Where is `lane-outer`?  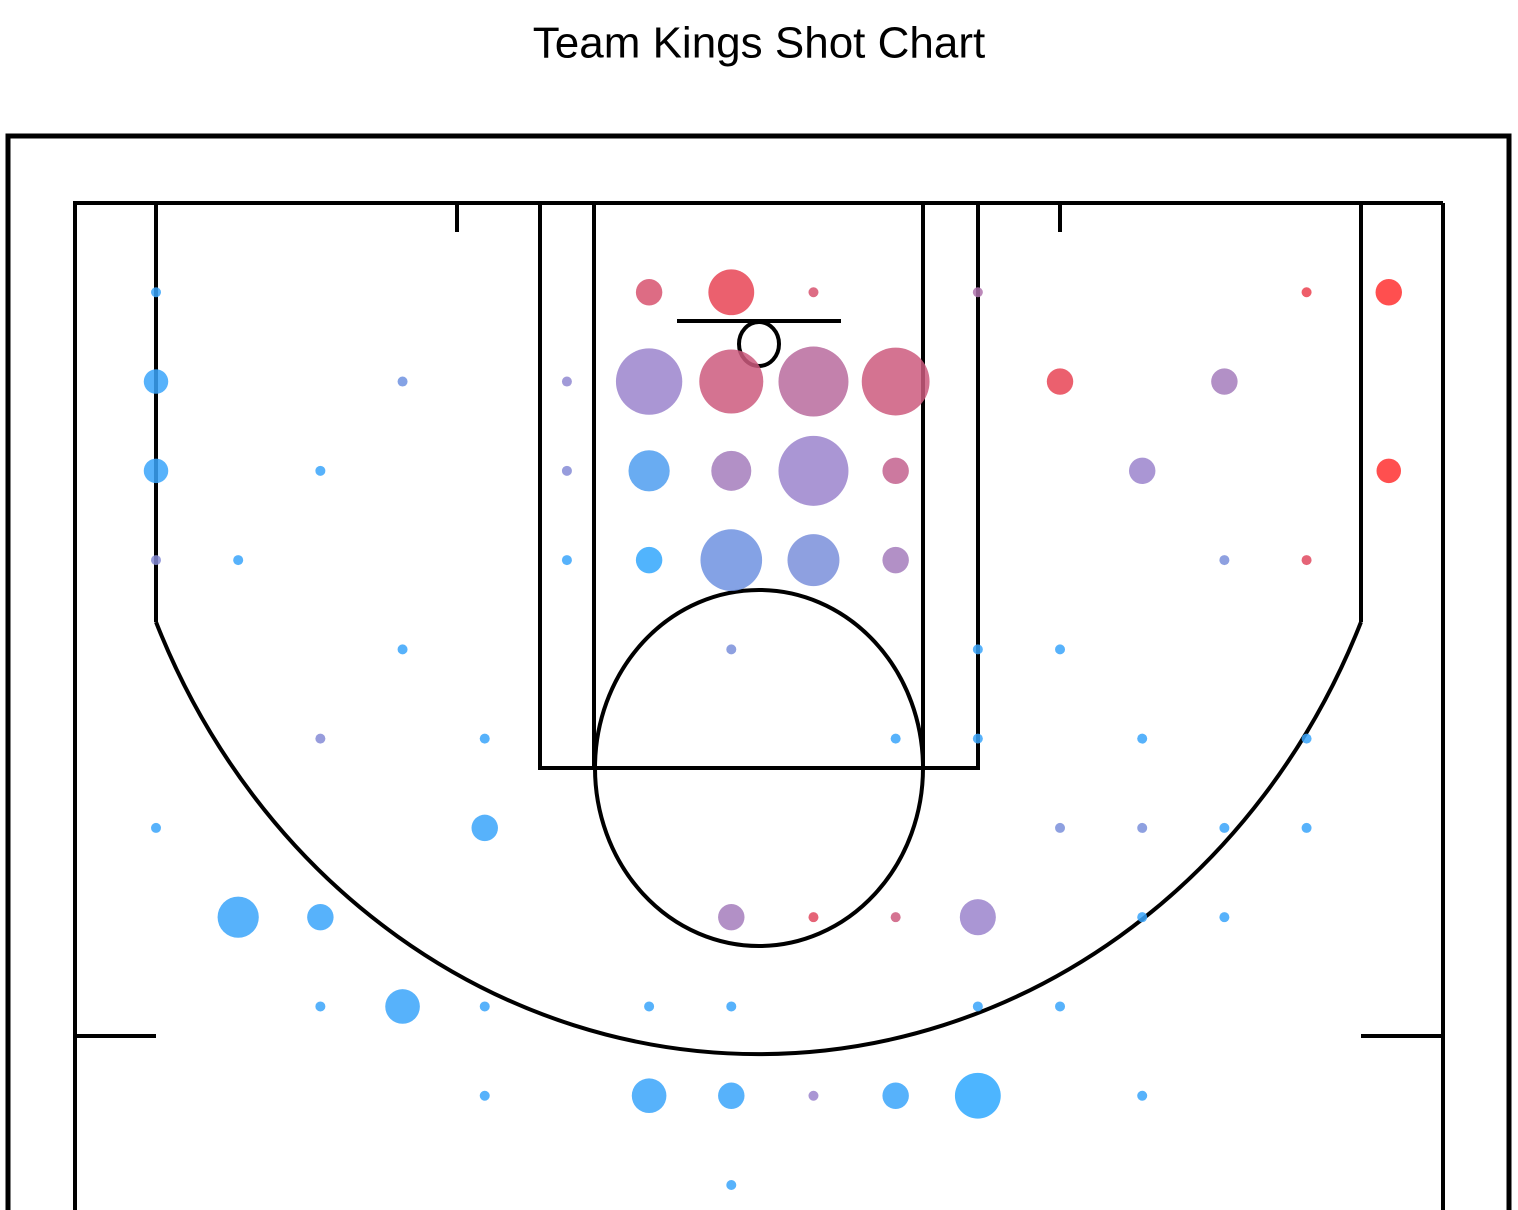 lane-outer is located at coordinates (759, 485).